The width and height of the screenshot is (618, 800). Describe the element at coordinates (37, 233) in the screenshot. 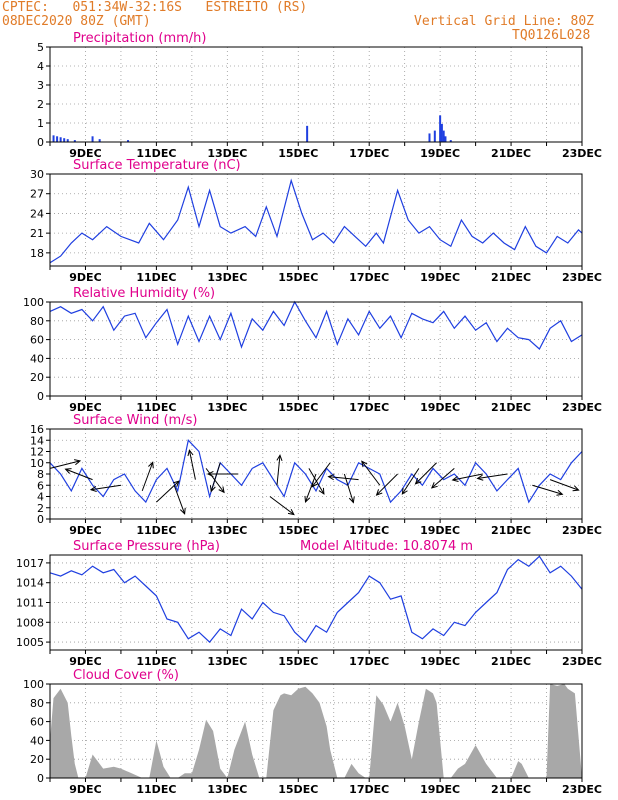

I see `y-tick-label: 21` at that location.